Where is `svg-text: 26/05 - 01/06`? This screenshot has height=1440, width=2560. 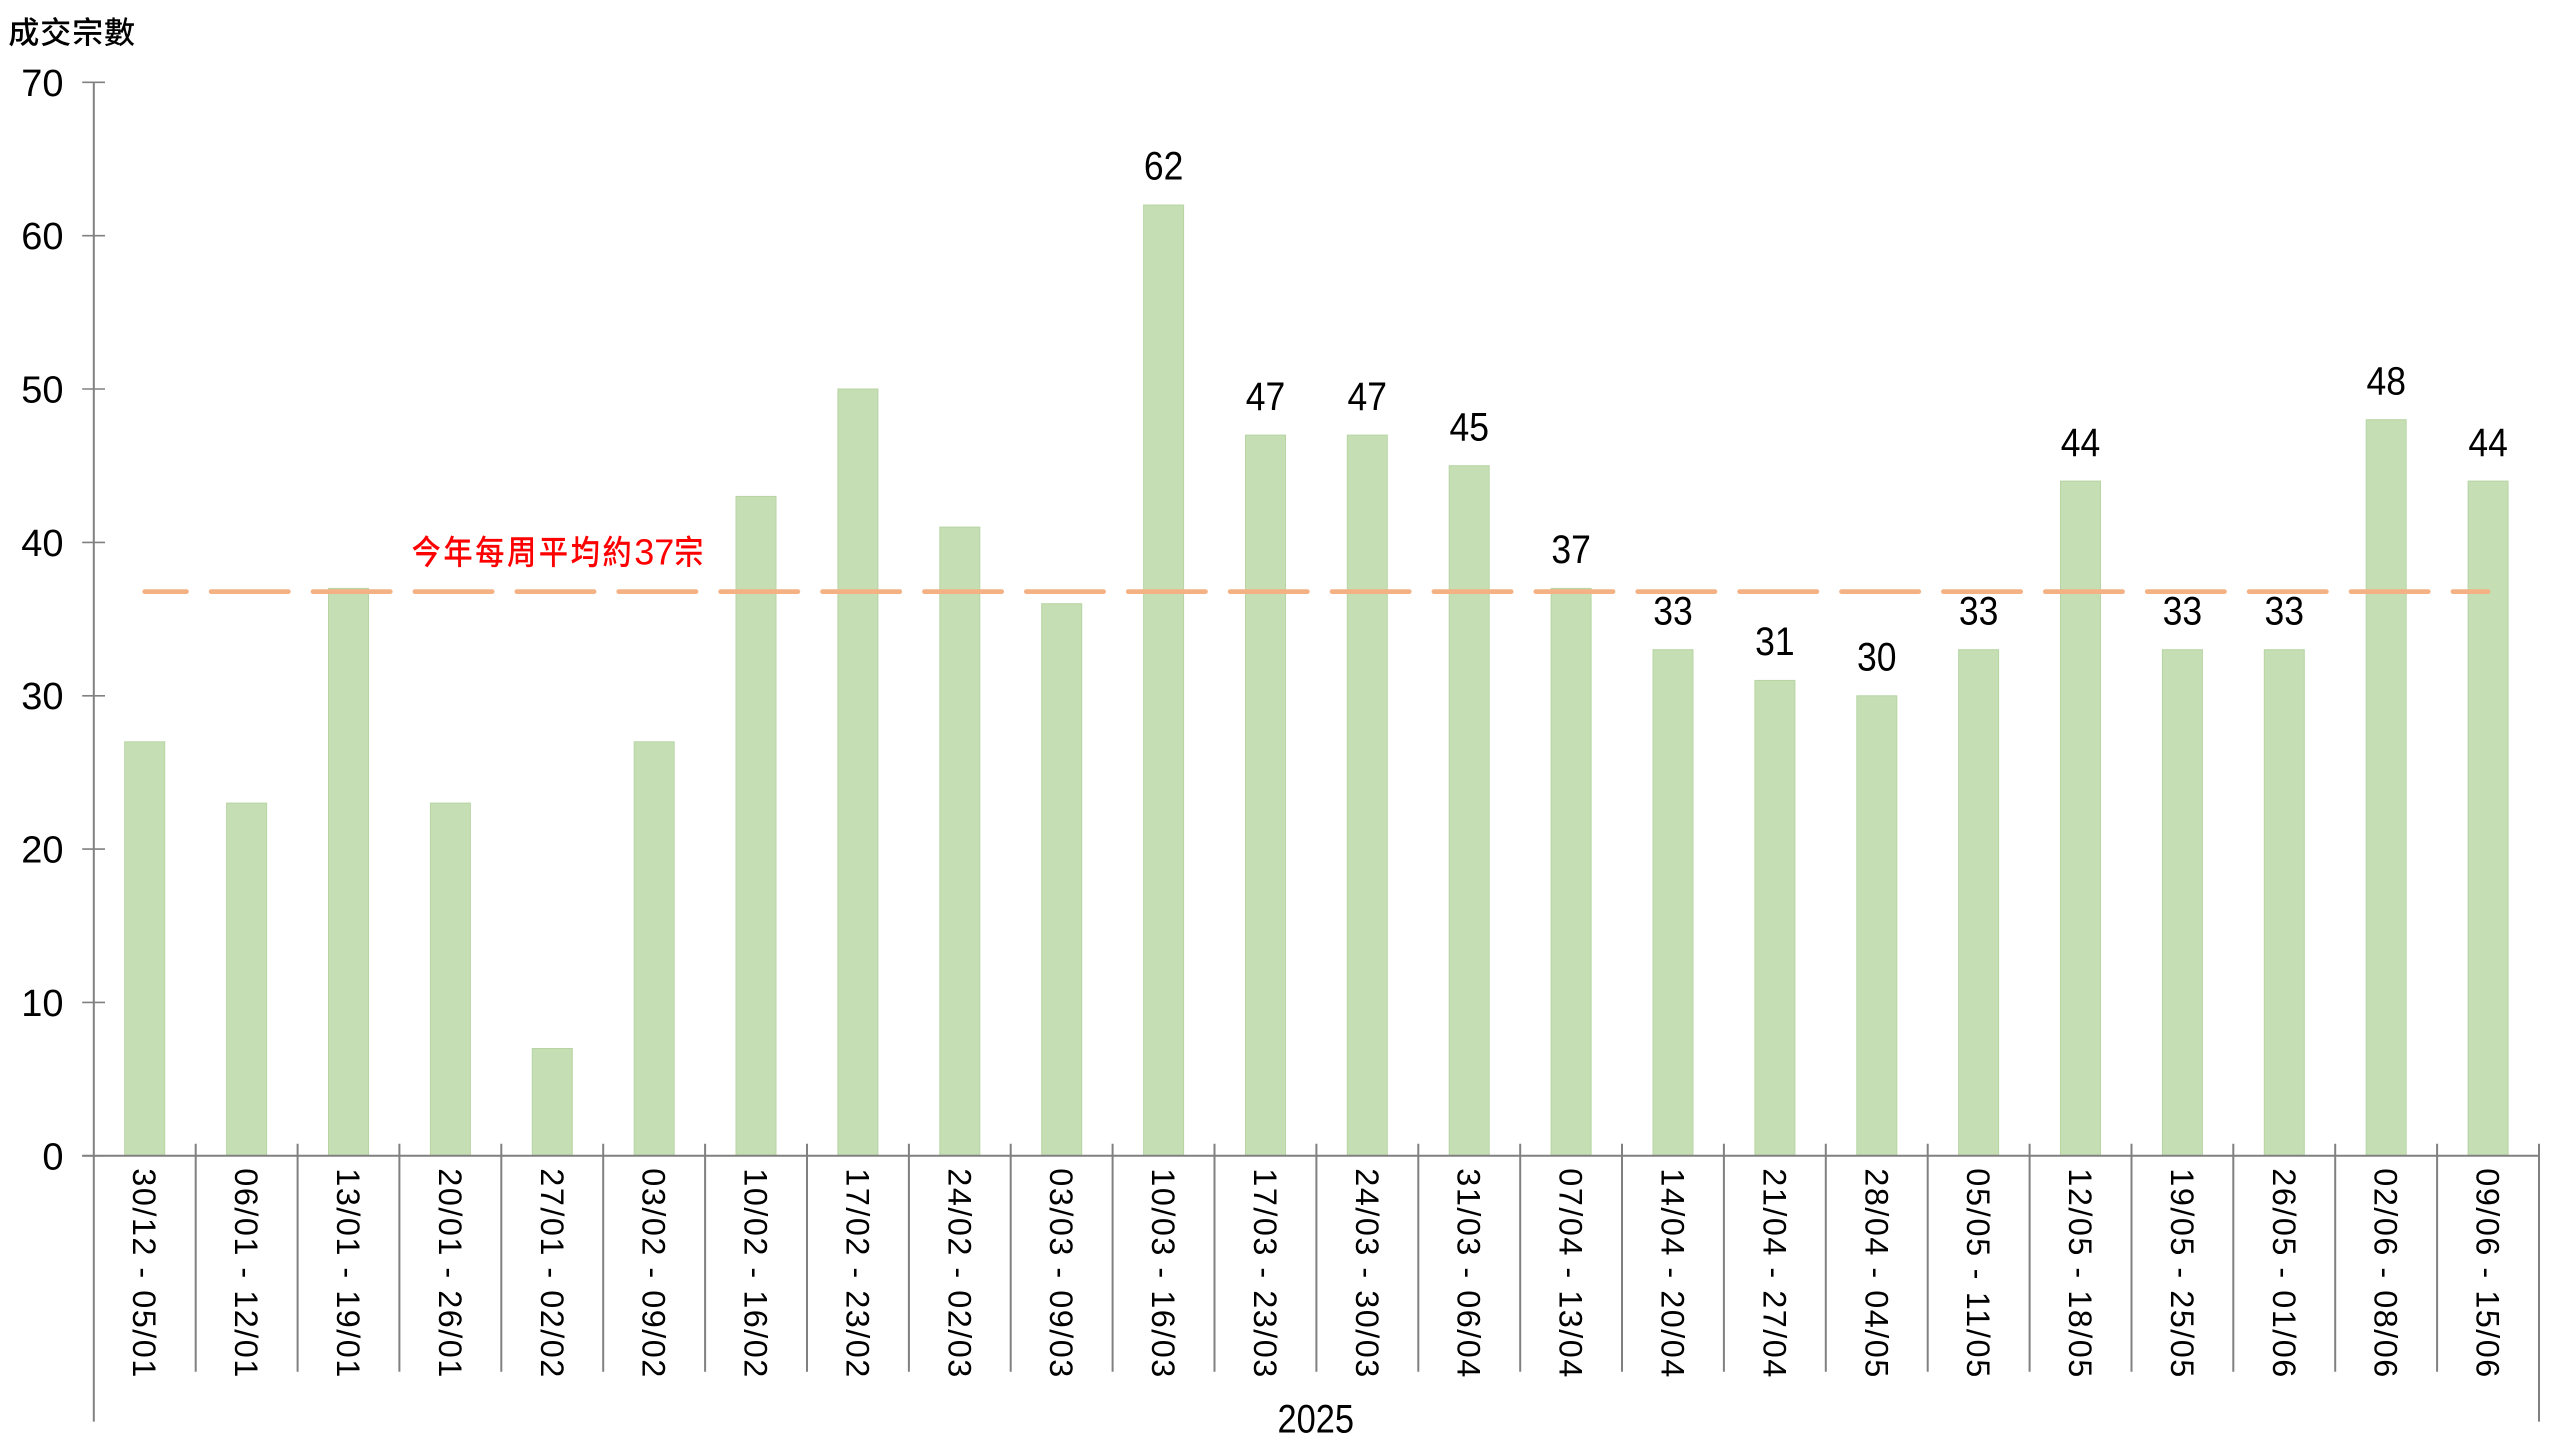
svg-text: 26/05 - 01/06 is located at coordinates (2284, 1272).